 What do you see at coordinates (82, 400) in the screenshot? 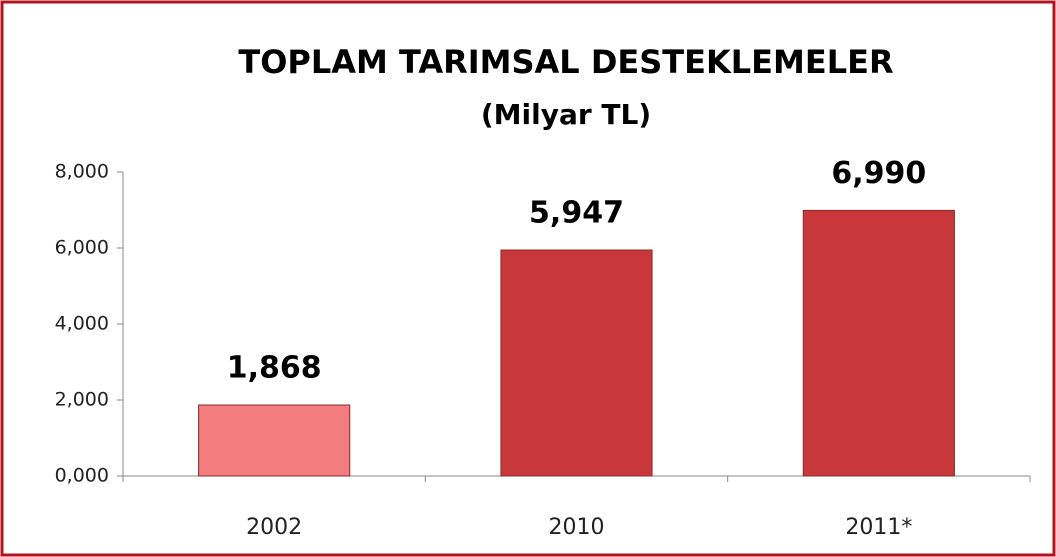
I see `y-tick-label: 2,000` at bounding box center [82, 400].